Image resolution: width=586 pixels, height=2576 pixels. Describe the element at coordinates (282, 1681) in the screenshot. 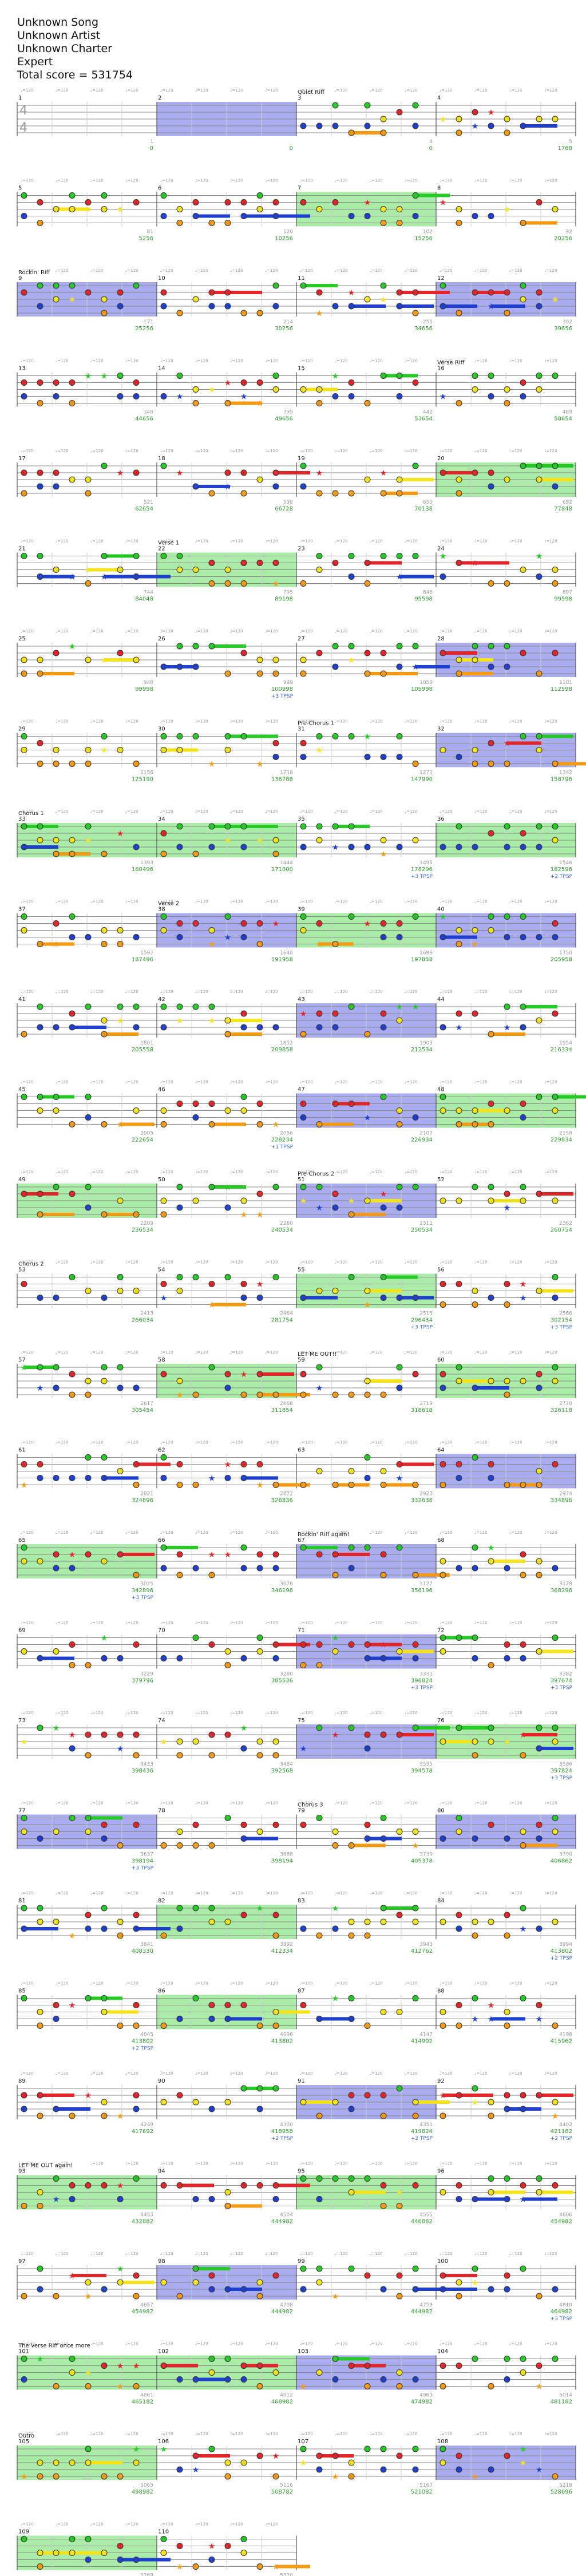

I see `measure-score: 385536` at that location.